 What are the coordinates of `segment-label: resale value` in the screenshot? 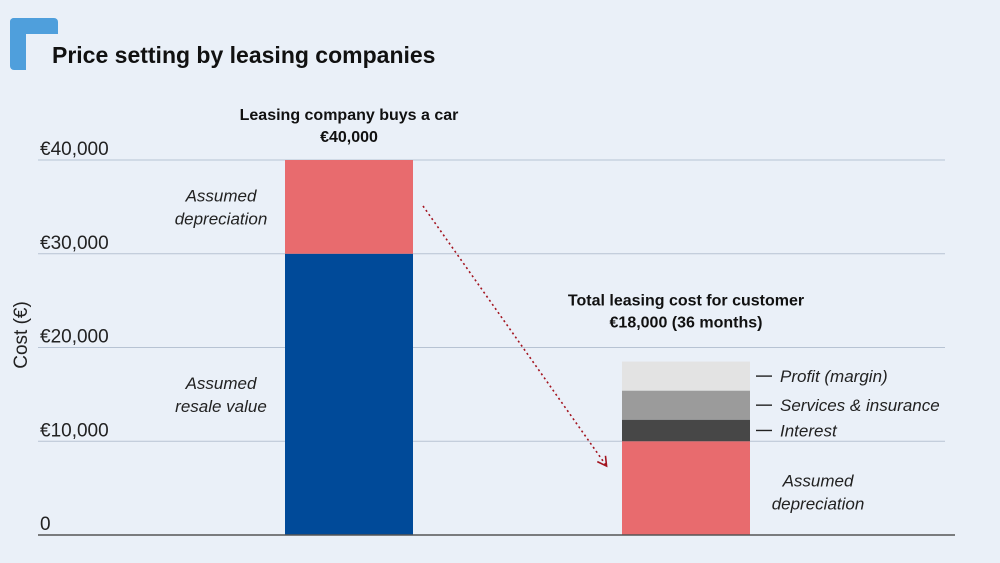 It's located at (221, 406).